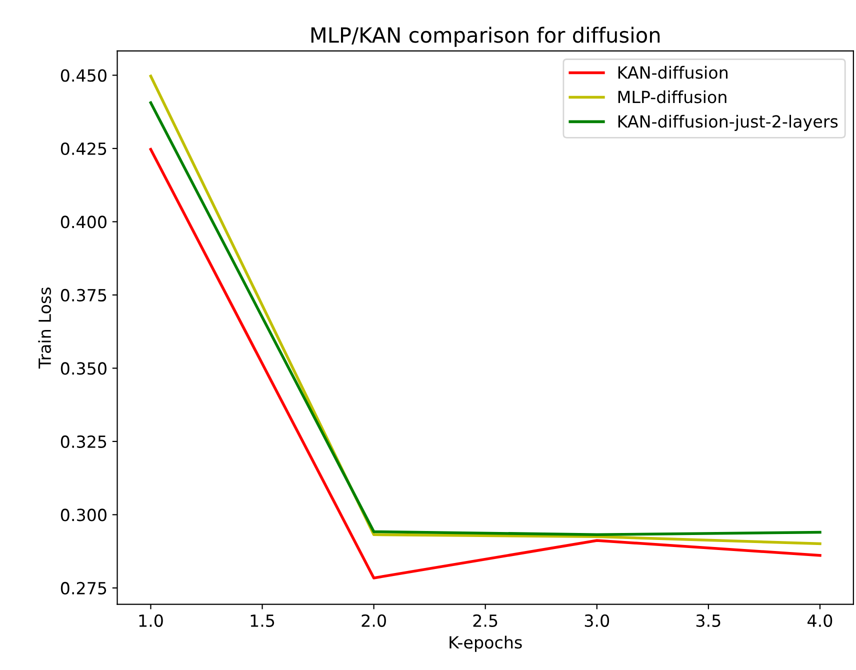  Describe the element at coordinates (83, 295) in the screenshot. I see `y-tick-label: 0.375` at that location.